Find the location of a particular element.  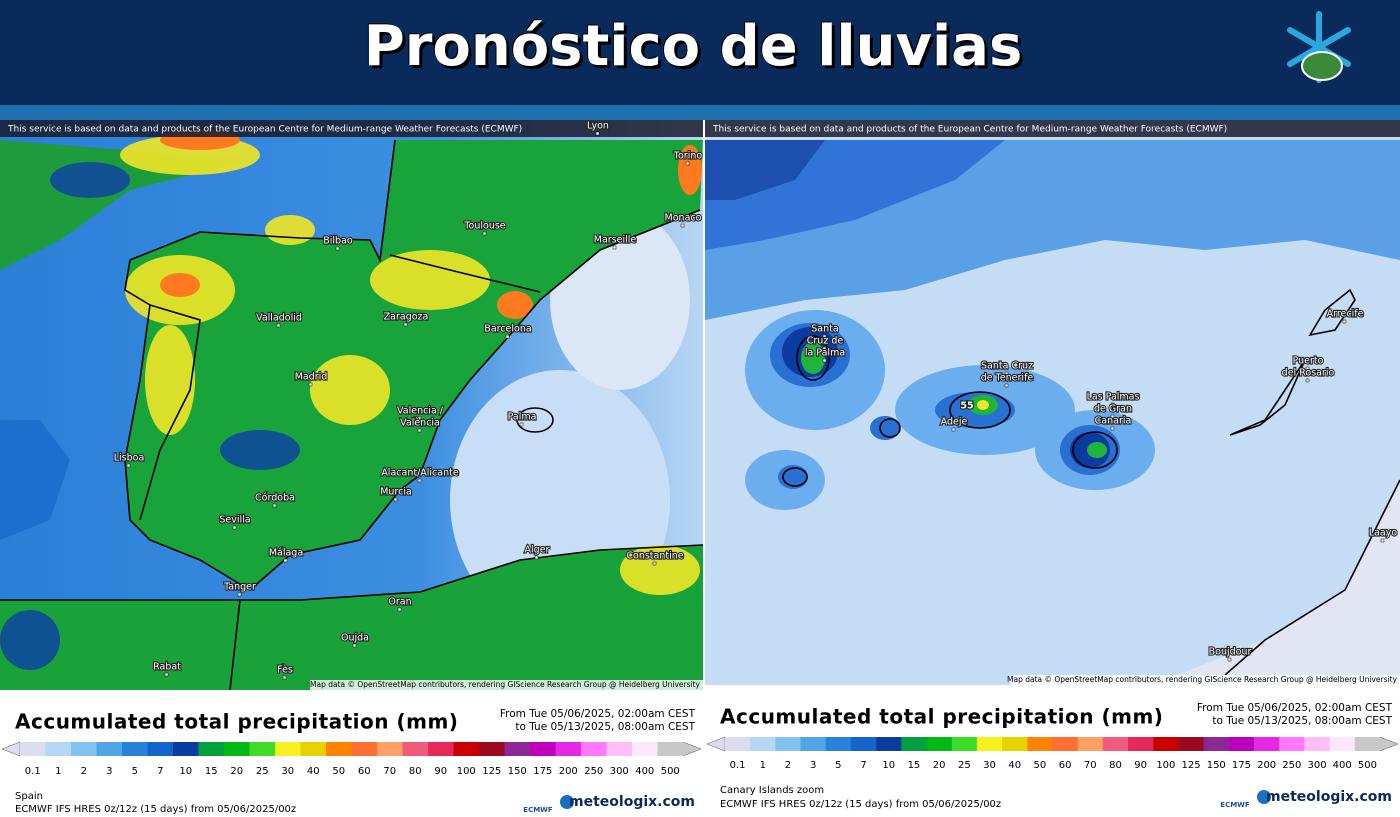

place-label: Canaria is located at coordinates (1113, 421).